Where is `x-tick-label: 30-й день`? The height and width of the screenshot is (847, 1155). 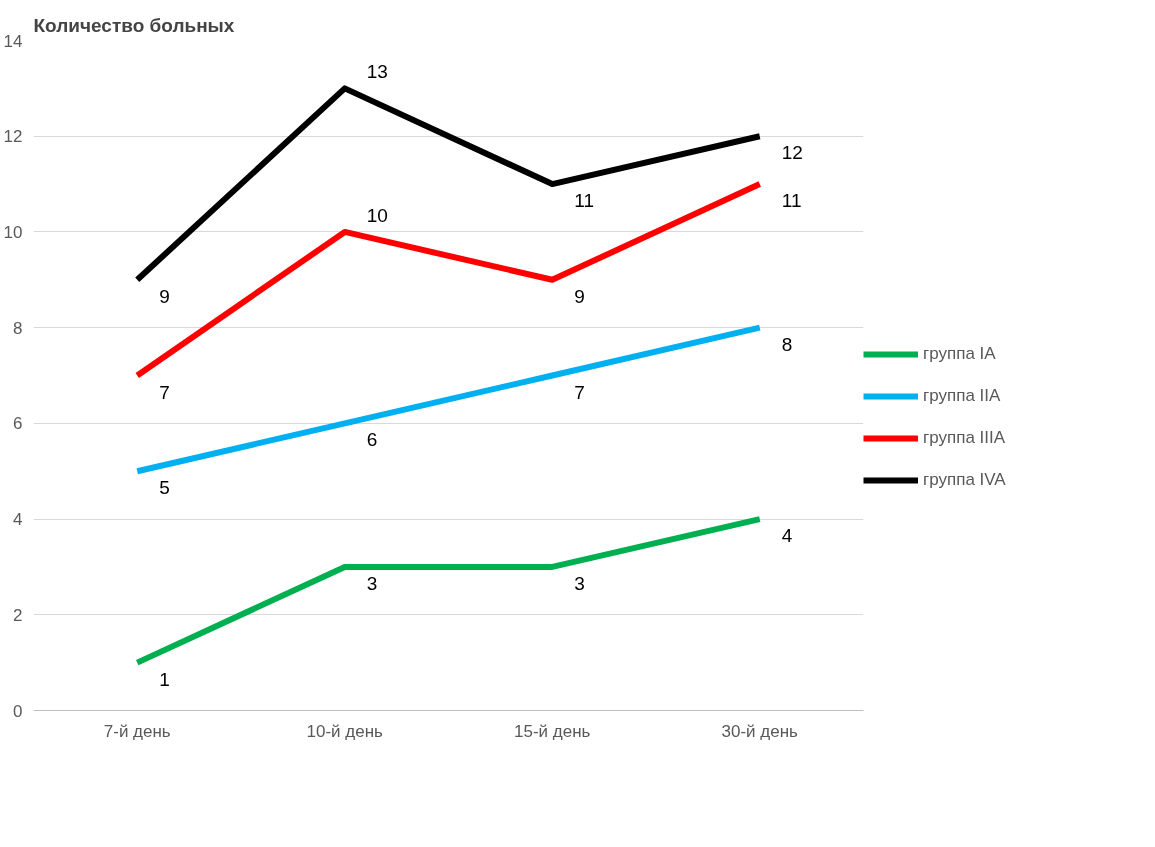
x-tick-label: 30-й день is located at coordinates (760, 731).